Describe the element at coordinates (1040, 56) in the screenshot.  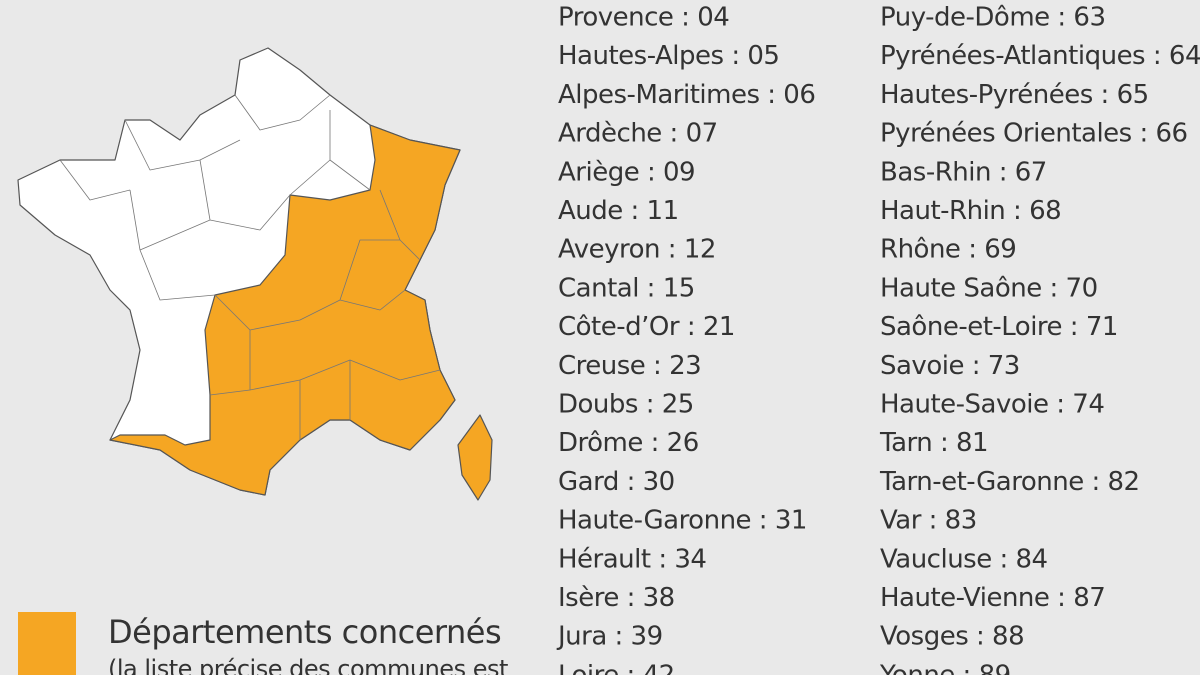
I see `department-entry: Pyrénées-Atlantiques : 64` at that location.